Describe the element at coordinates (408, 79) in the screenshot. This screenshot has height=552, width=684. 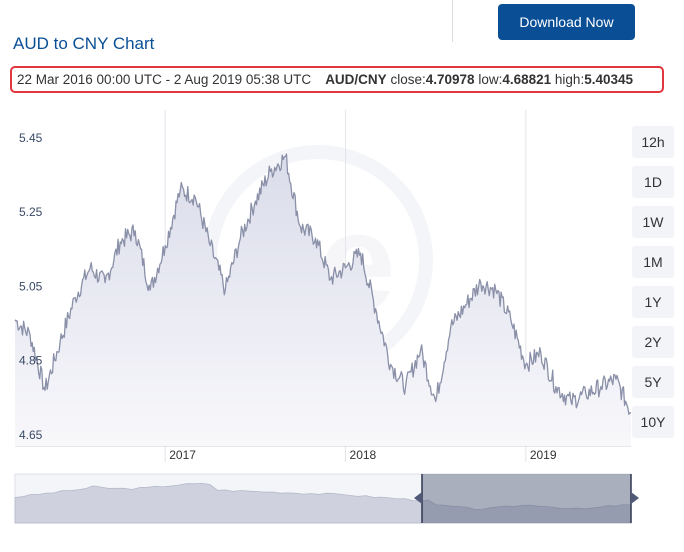
I see `close-label: close:` at that location.